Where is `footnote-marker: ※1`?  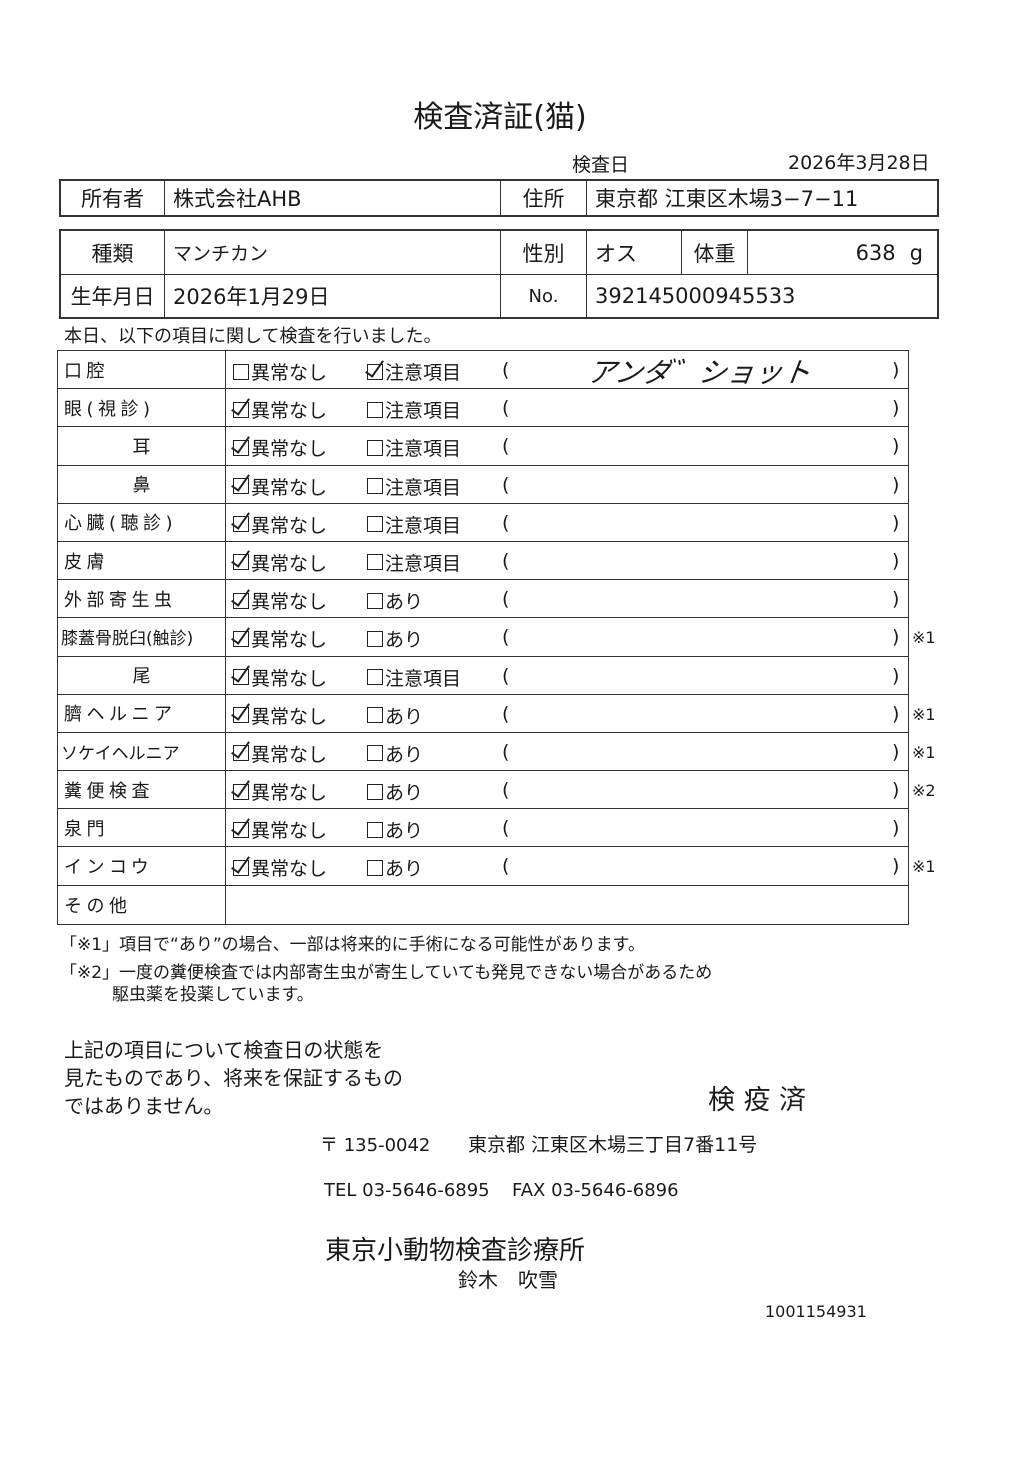
footnote-marker: ※1 is located at coordinates (924, 867).